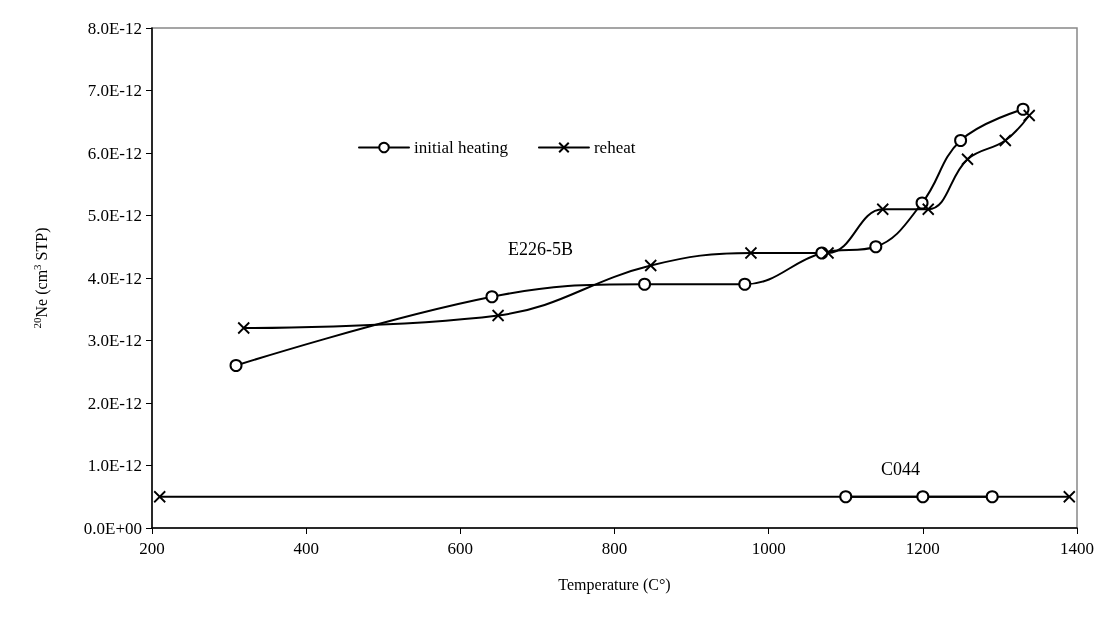 This screenshot has width=1120, height=634. What do you see at coordinates (614, 584) in the screenshot?
I see `x-axis-title: Temperature (C°)` at bounding box center [614, 584].